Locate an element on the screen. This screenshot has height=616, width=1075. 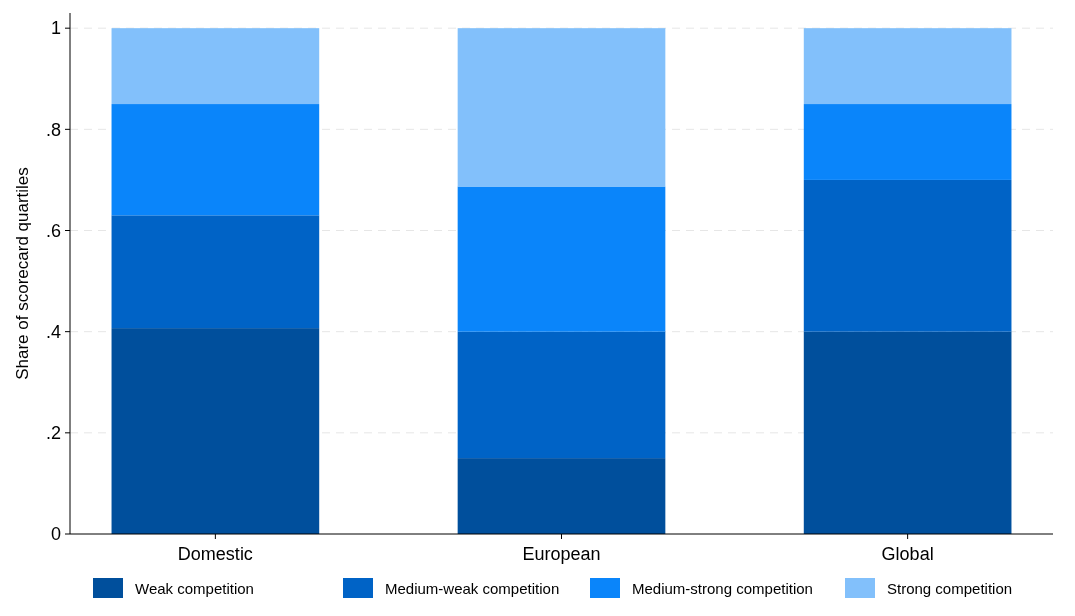
legend-label: Medium-strong competition is located at coordinates (722, 588).